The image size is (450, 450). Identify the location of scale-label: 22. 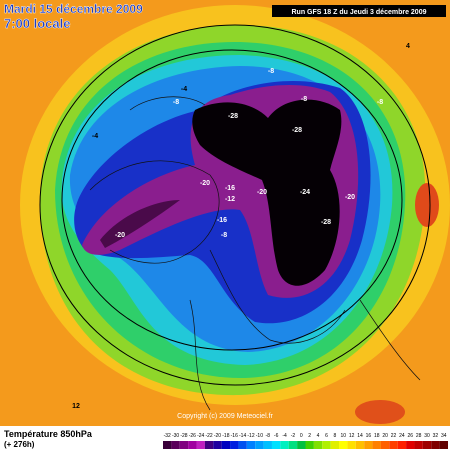
(394, 436).